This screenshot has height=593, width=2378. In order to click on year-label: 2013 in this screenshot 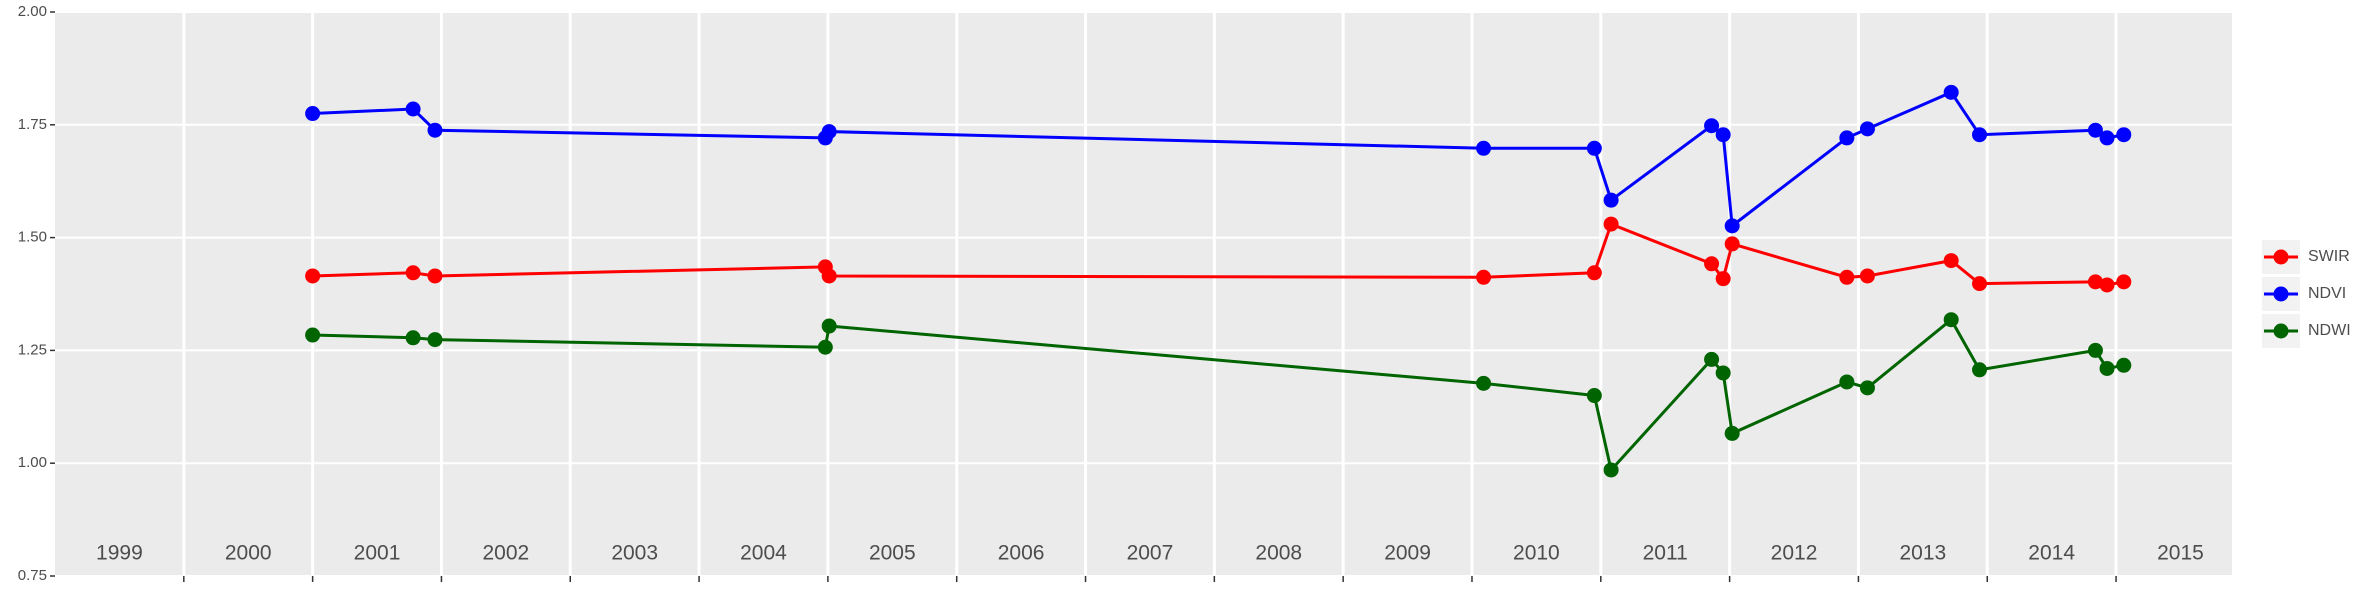, I will do `click(1922, 553)`.